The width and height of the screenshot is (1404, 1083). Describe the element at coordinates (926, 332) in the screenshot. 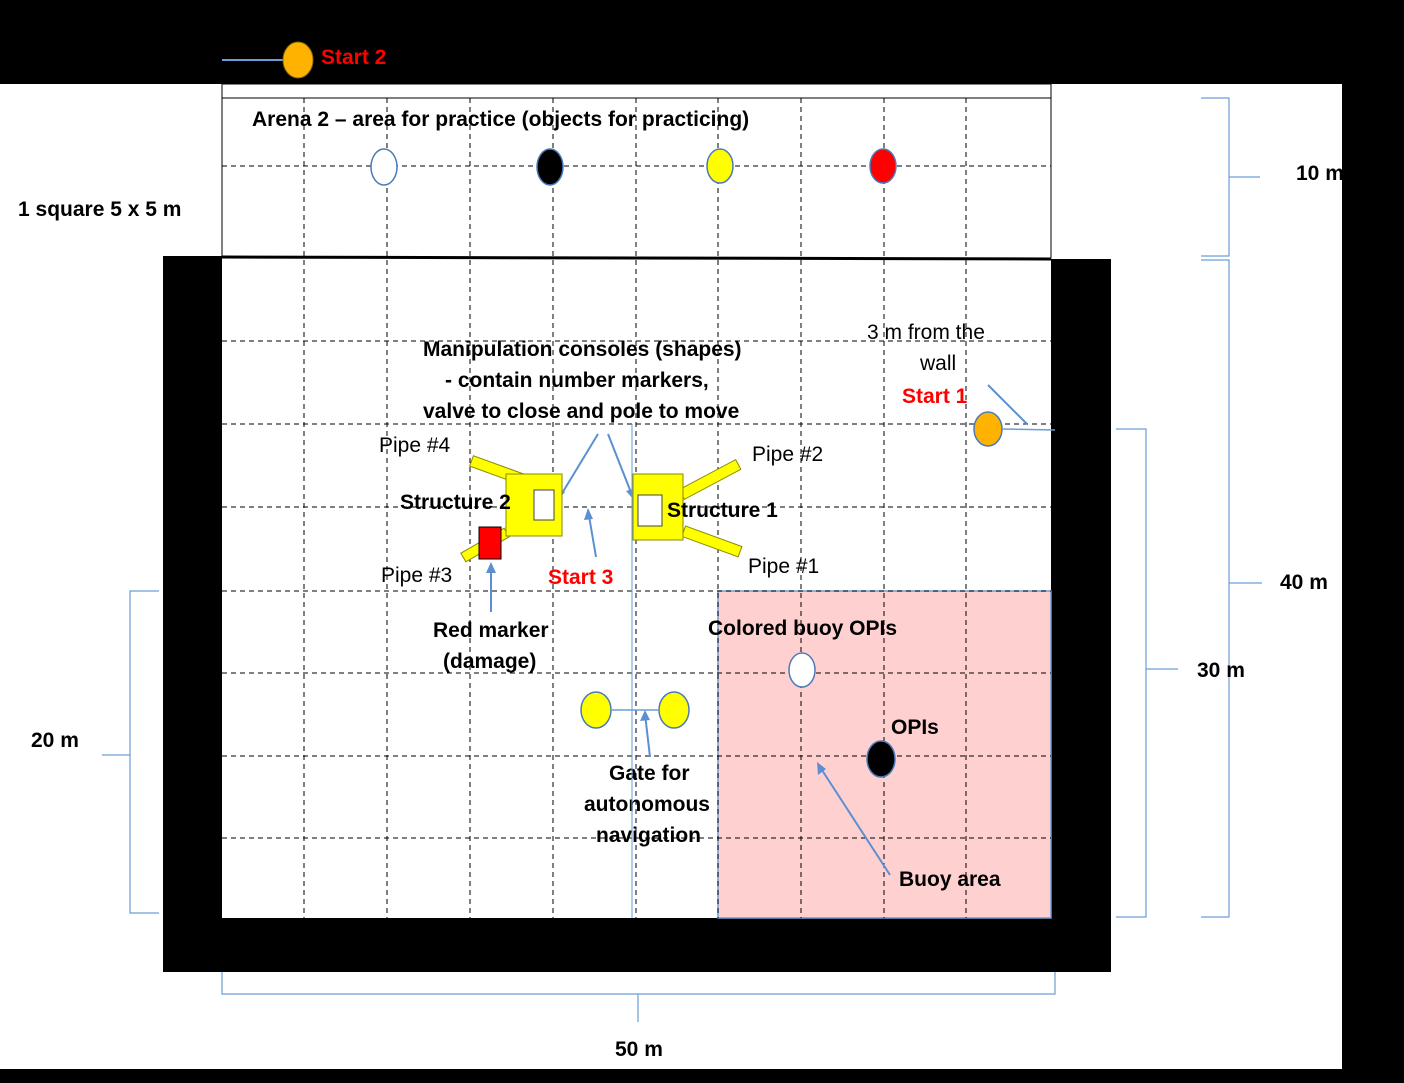

I see `wall-note-line-1: 3 m from the` at that location.